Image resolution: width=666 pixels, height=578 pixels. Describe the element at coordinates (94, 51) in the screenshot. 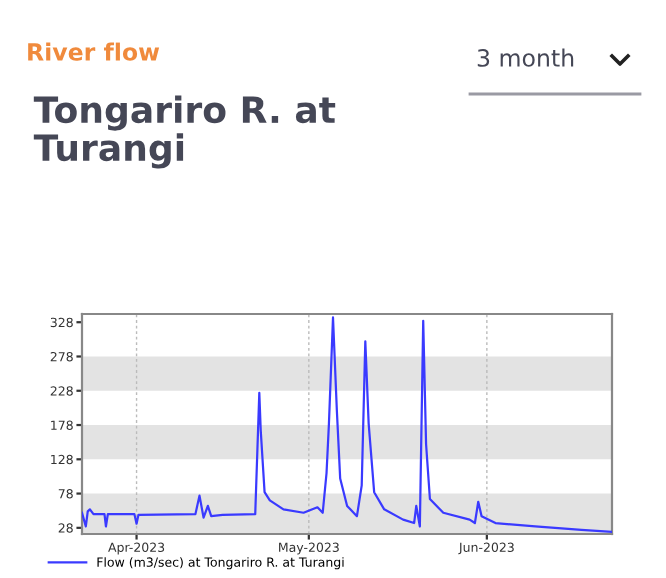

I see `chart-subtitle: River flow` at that location.